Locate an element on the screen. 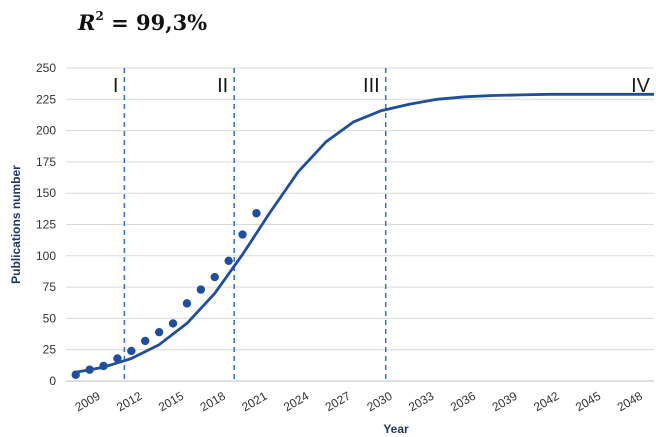 This screenshot has height=437, width=656. x-tick-label: 2033 is located at coordinates (421, 402).